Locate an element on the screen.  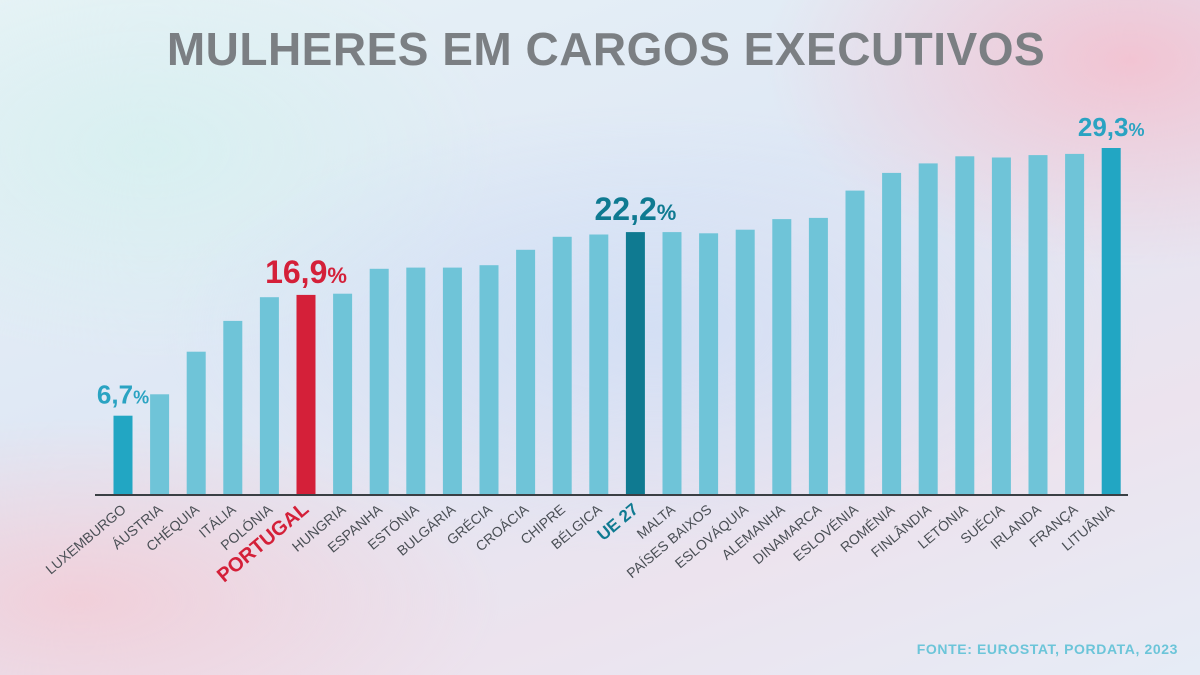
bar-chequia is located at coordinates (196, 423).